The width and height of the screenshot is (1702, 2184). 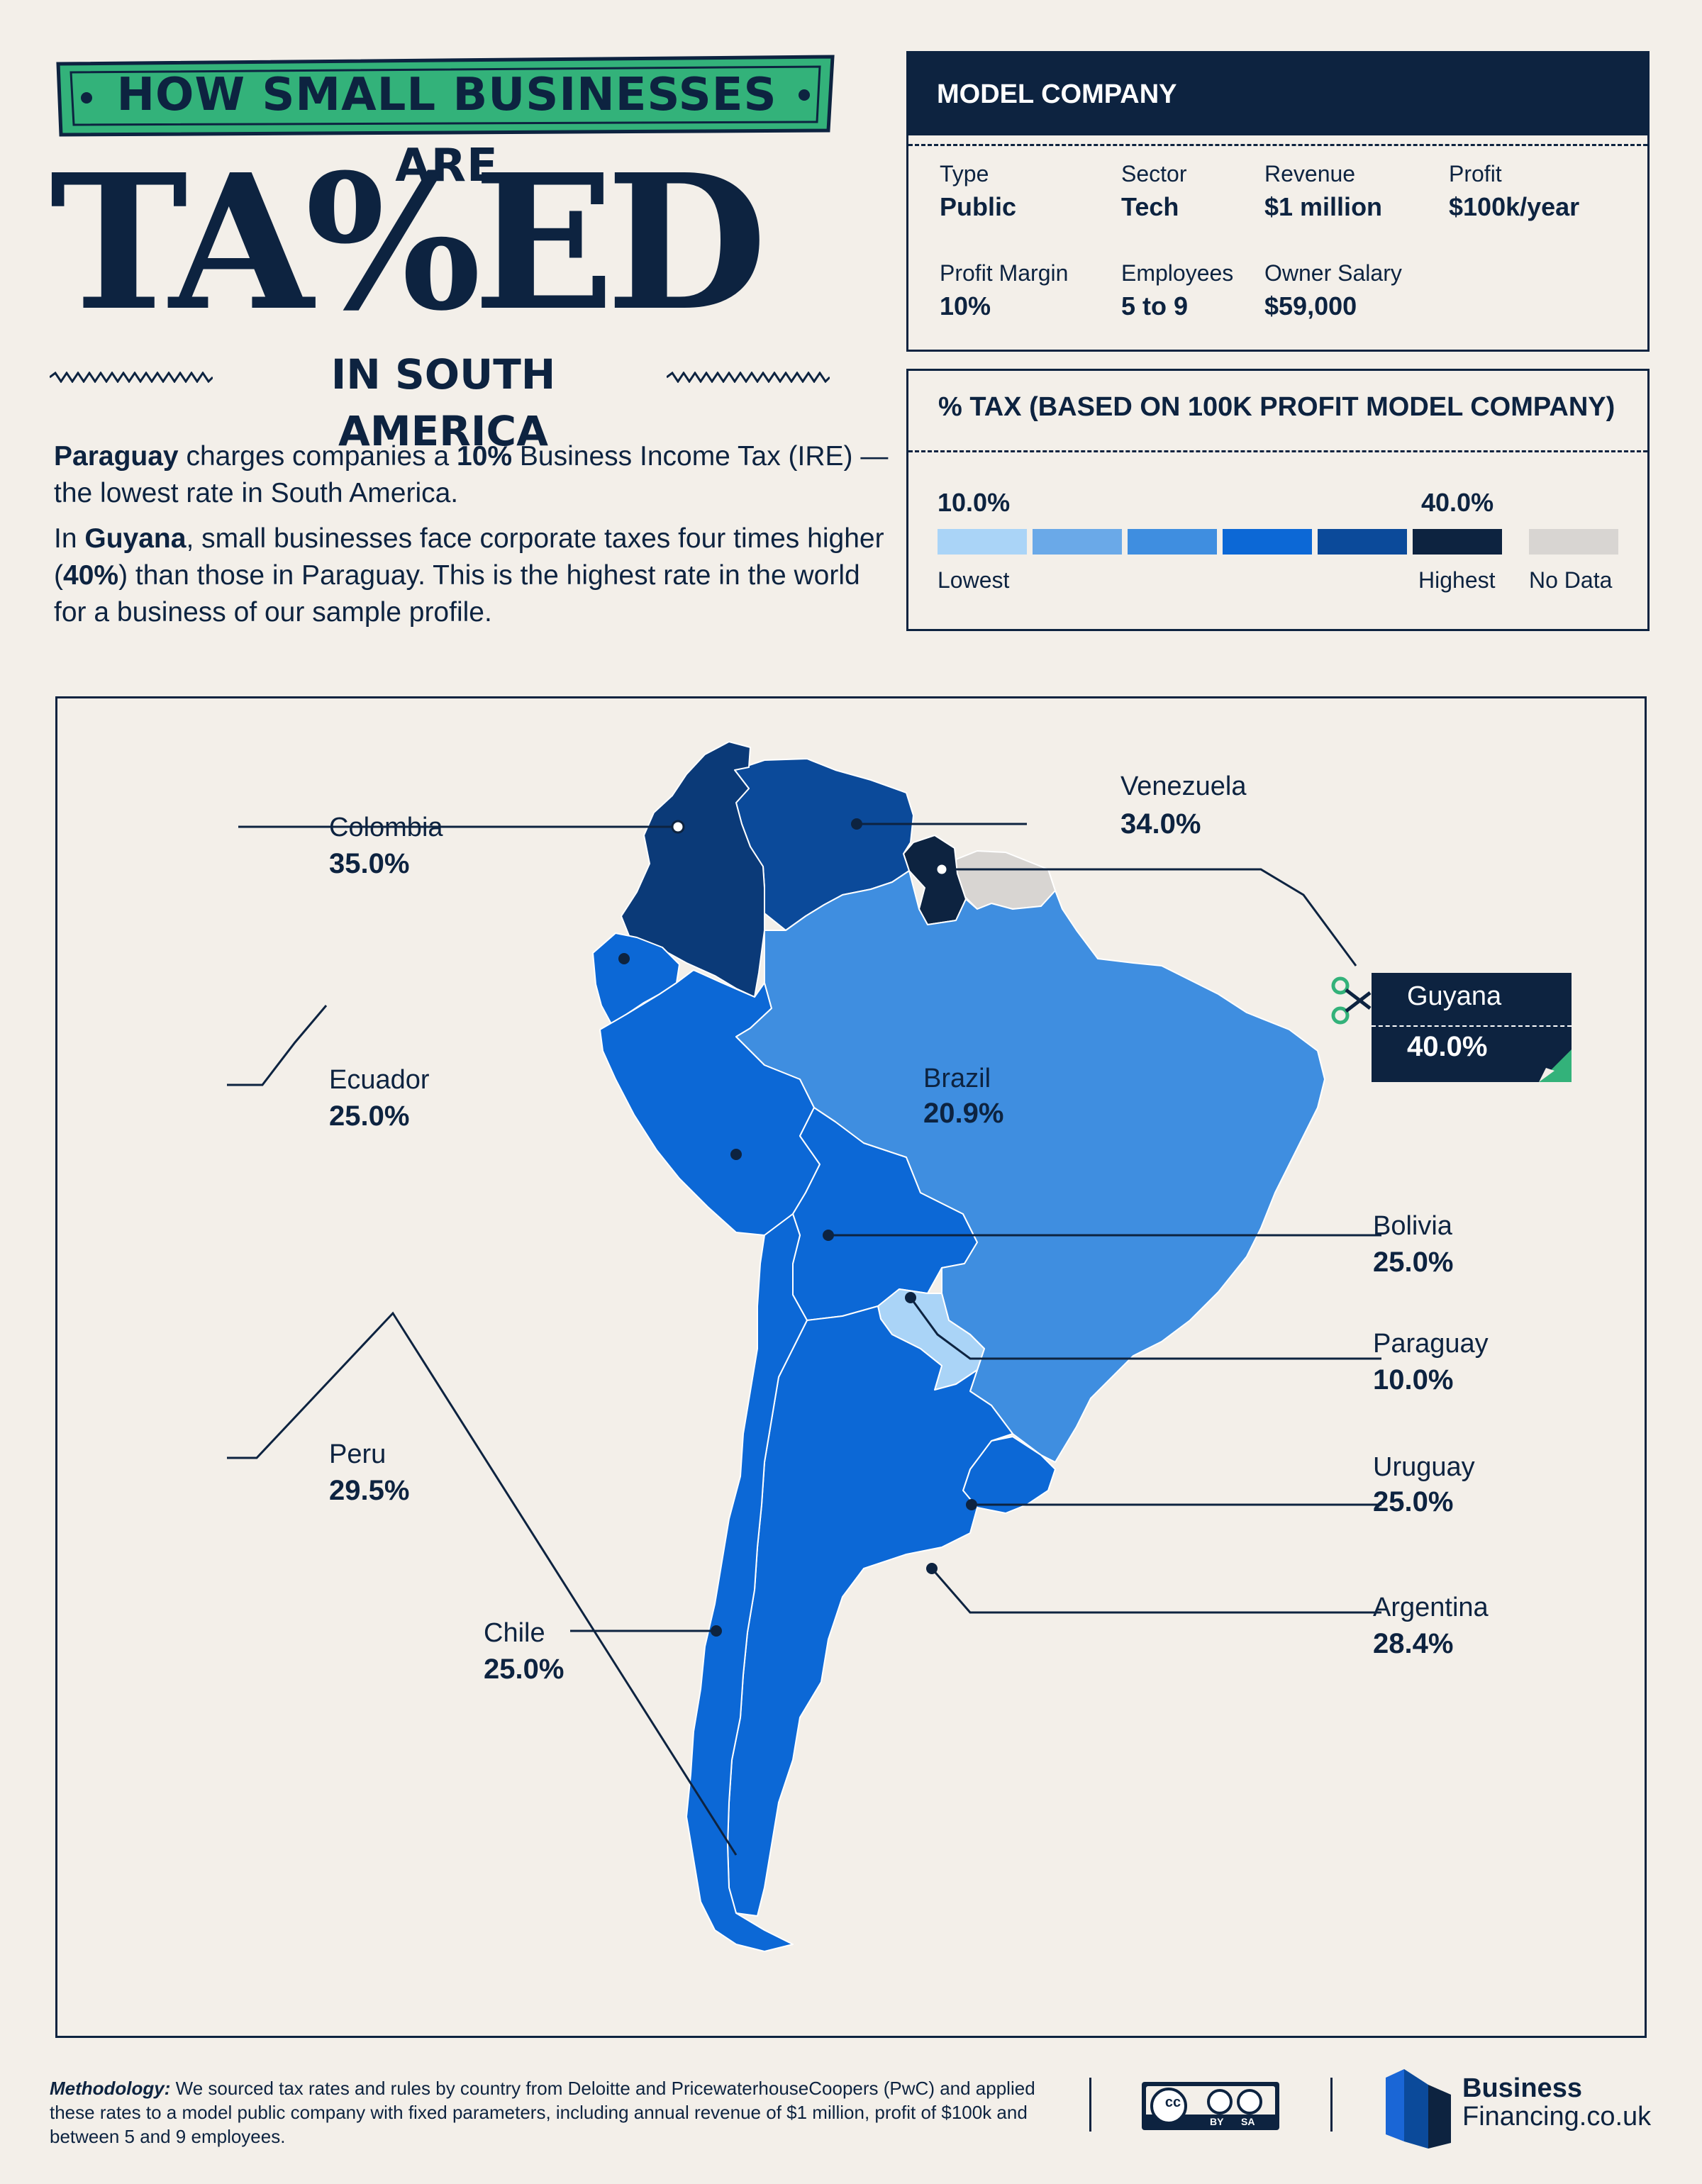 I want to click on cc-letters: cc, so click(x=1172, y=2102).